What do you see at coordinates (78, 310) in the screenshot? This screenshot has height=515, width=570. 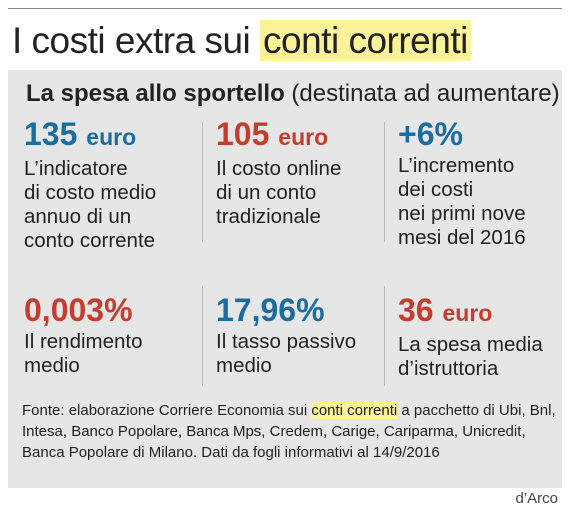 I see `stat-value: 0,003%` at bounding box center [78, 310].